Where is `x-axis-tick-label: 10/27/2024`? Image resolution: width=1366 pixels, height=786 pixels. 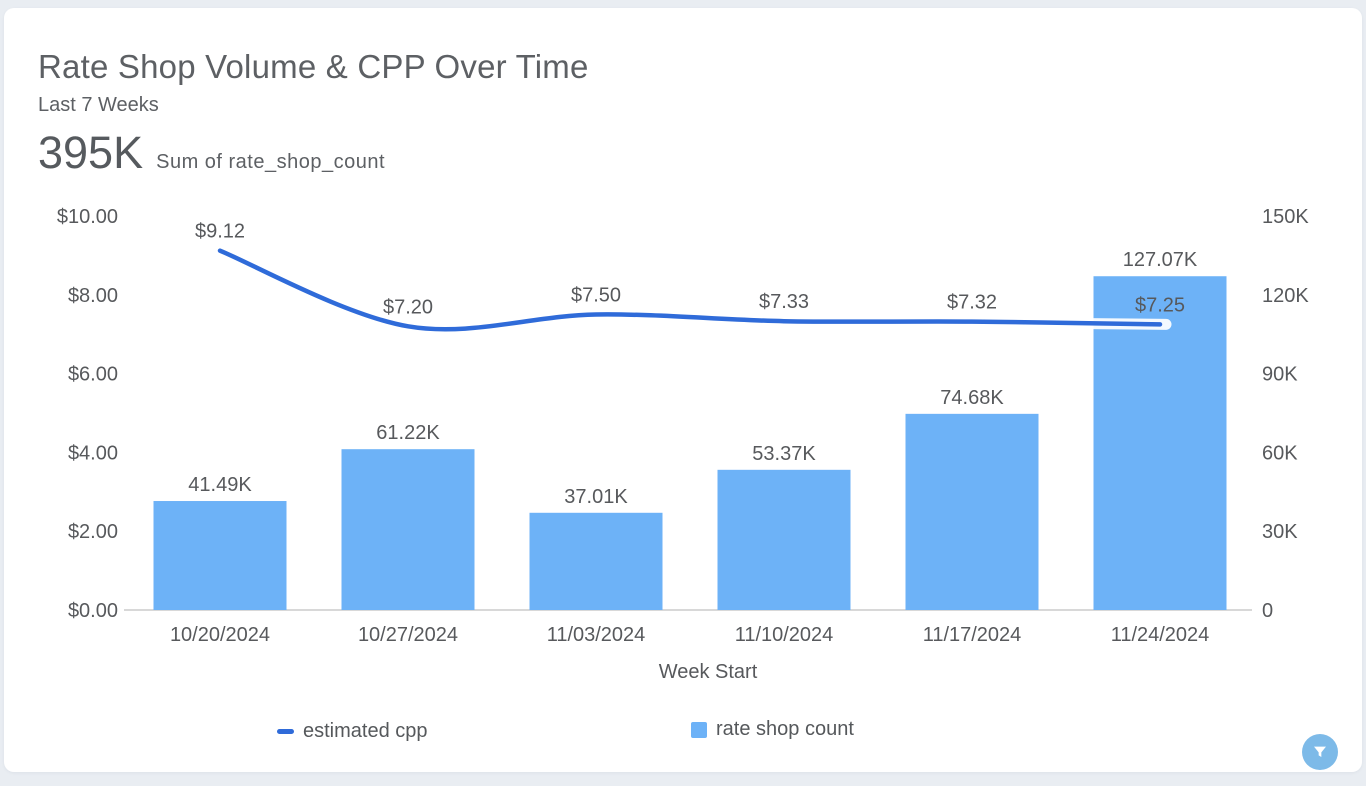
x-axis-tick-label: 10/27/2024 is located at coordinates (408, 635).